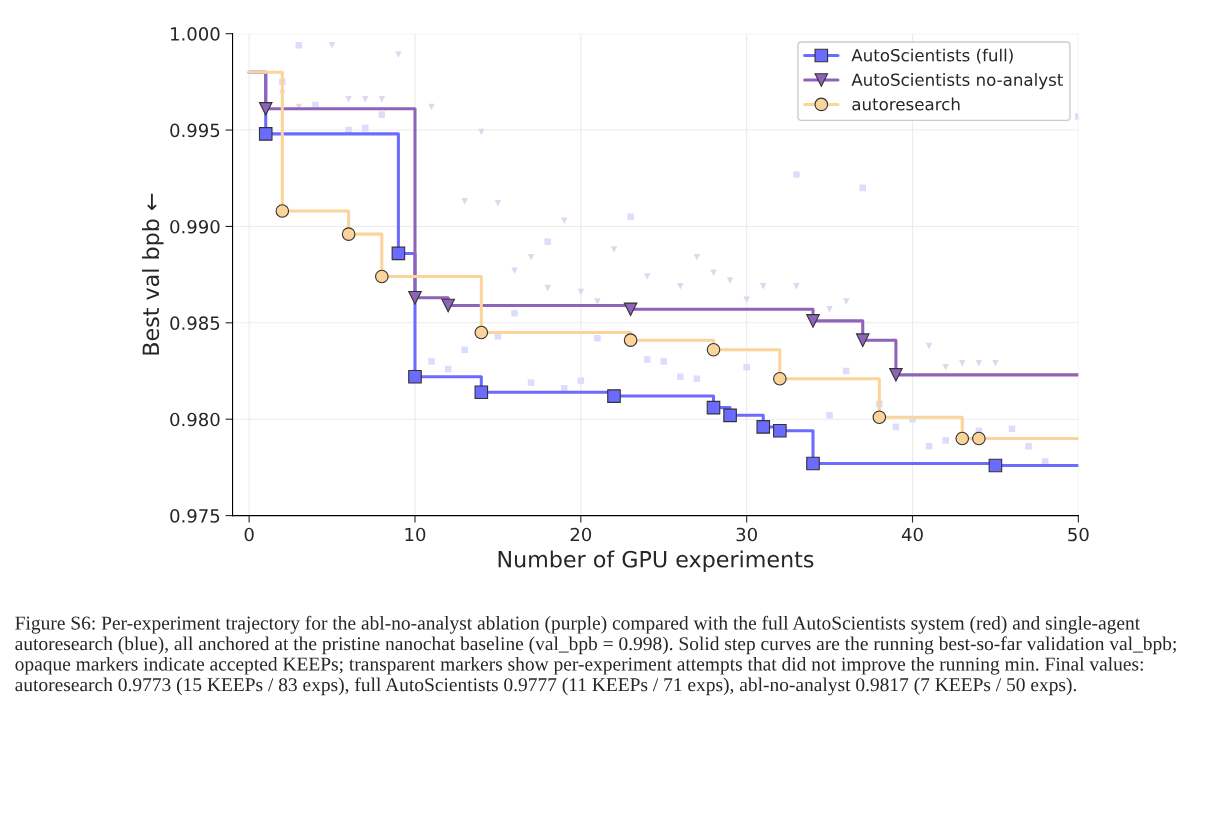 This screenshot has height=821, width=1224. What do you see at coordinates (415, 534) in the screenshot?
I see `x-tick-label: 10` at bounding box center [415, 534].